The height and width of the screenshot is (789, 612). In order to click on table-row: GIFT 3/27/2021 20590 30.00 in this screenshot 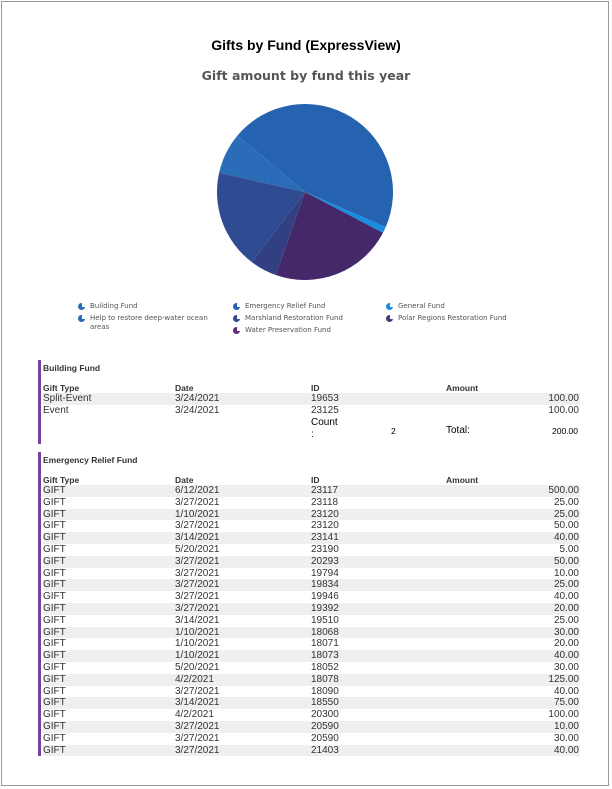, I will do `click(311, 739)`.